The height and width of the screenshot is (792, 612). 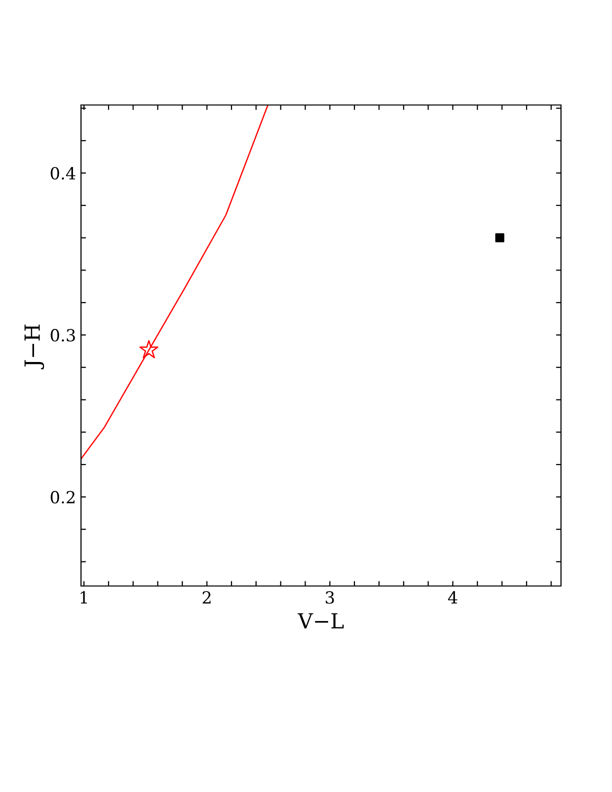 What do you see at coordinates (34, 347) in the screenshot?
I see `y-axis-title: J−H` at bounding box center [34, 347].